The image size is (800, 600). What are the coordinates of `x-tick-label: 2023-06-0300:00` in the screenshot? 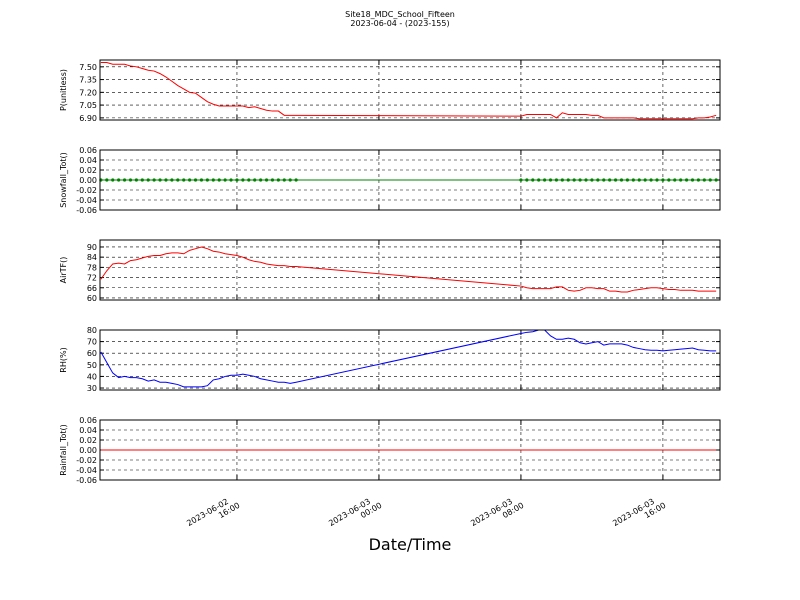 It's located at (355, 514).